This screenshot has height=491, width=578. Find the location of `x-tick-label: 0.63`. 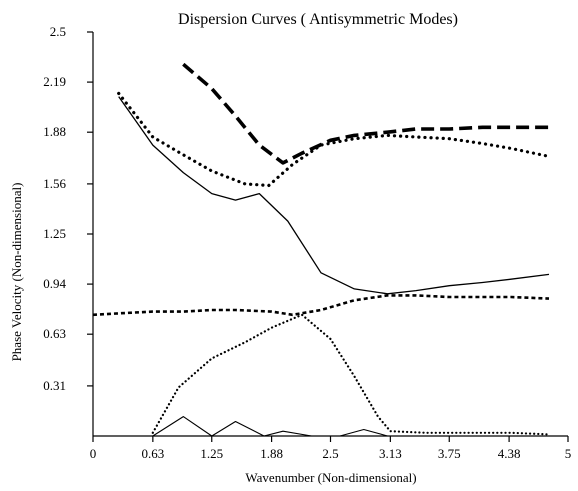

x-tick-label: 0.63 is located at coordinates (152, 453).